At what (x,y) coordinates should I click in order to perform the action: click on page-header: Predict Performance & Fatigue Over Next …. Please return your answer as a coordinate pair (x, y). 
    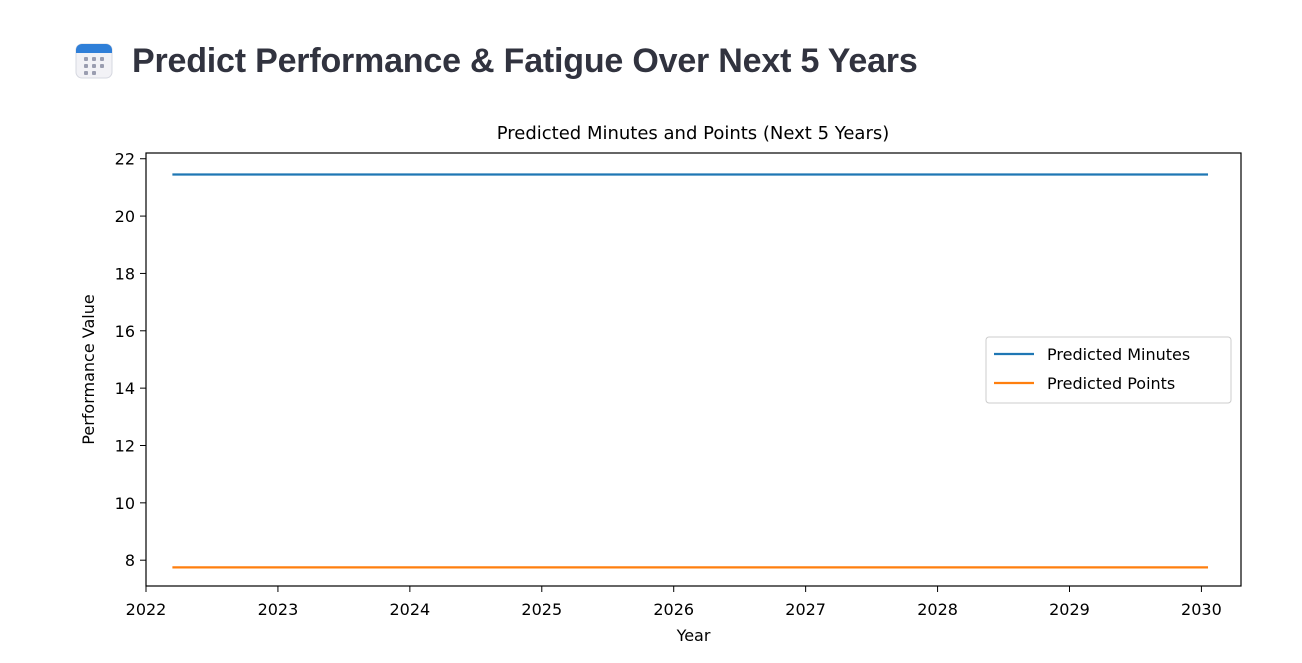
    Looking at the image, I should click on (496, 61).